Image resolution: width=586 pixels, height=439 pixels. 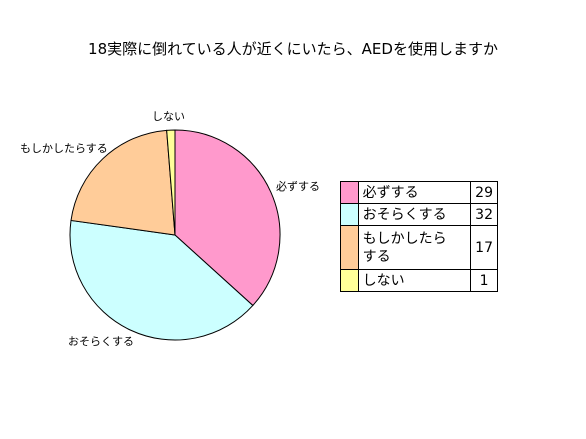 I want to click on legend-row: おそらくする 32, so click(x=419, y=214).